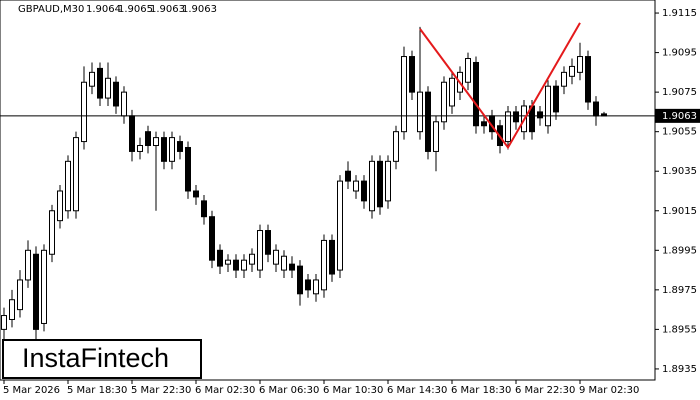 The image size is (700, 400). I want to click on y-tick-label: 1.8955, so click(679, 329).